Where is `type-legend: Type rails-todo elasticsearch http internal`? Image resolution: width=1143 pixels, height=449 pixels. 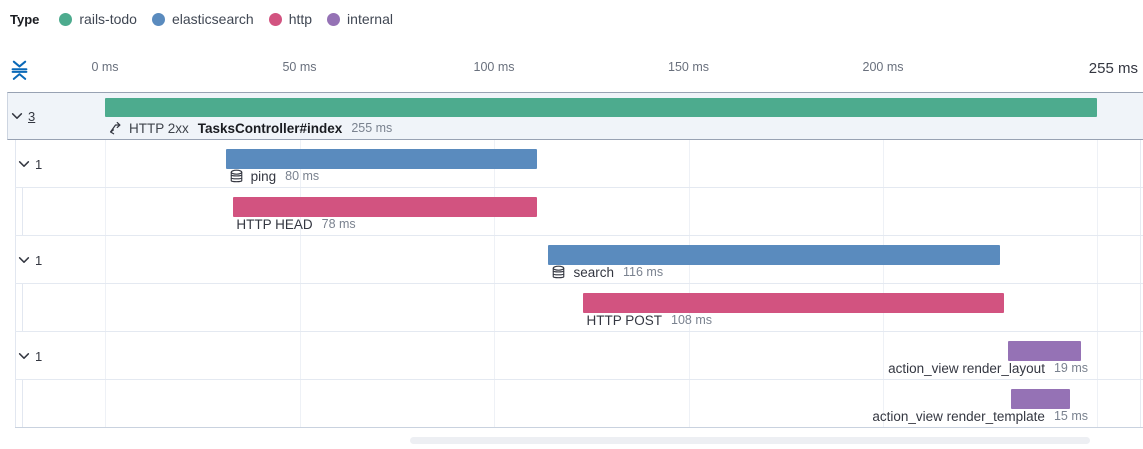
type-legend: Type rails-todo elasticsearch http internal is located at coordinates (209, 19).